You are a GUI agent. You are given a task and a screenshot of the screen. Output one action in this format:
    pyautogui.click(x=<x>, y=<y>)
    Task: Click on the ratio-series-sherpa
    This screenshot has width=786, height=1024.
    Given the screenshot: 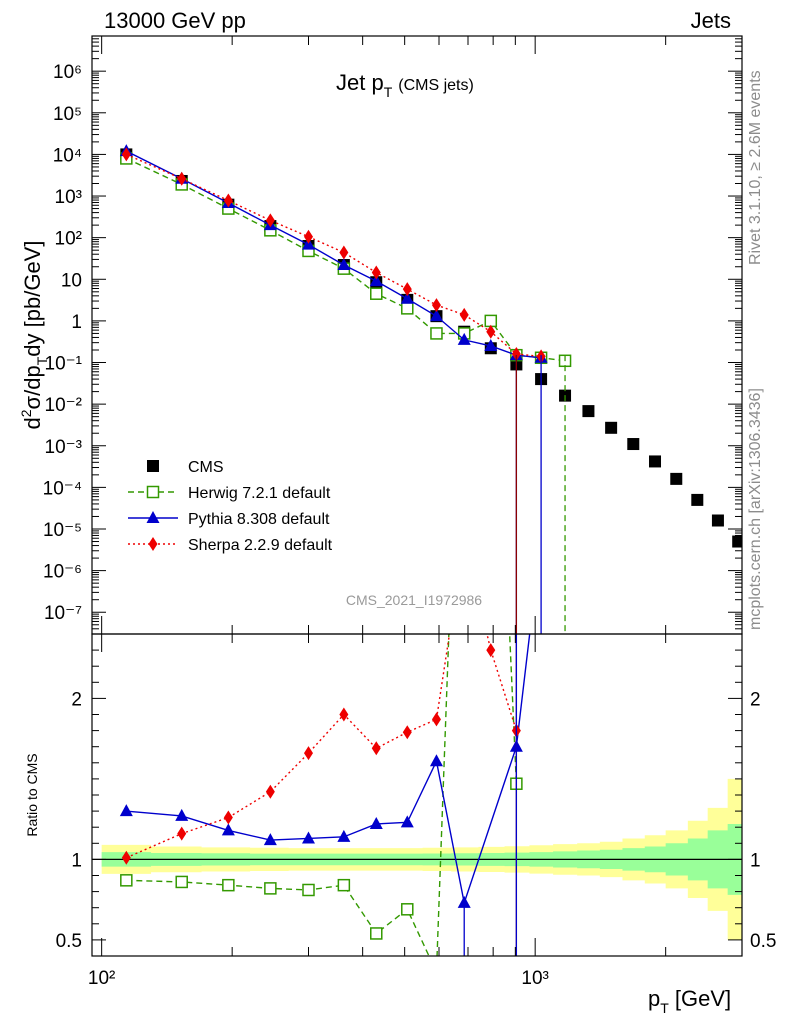 What is the action you would take?
    pyautogui.click(x=321, y=749)
    